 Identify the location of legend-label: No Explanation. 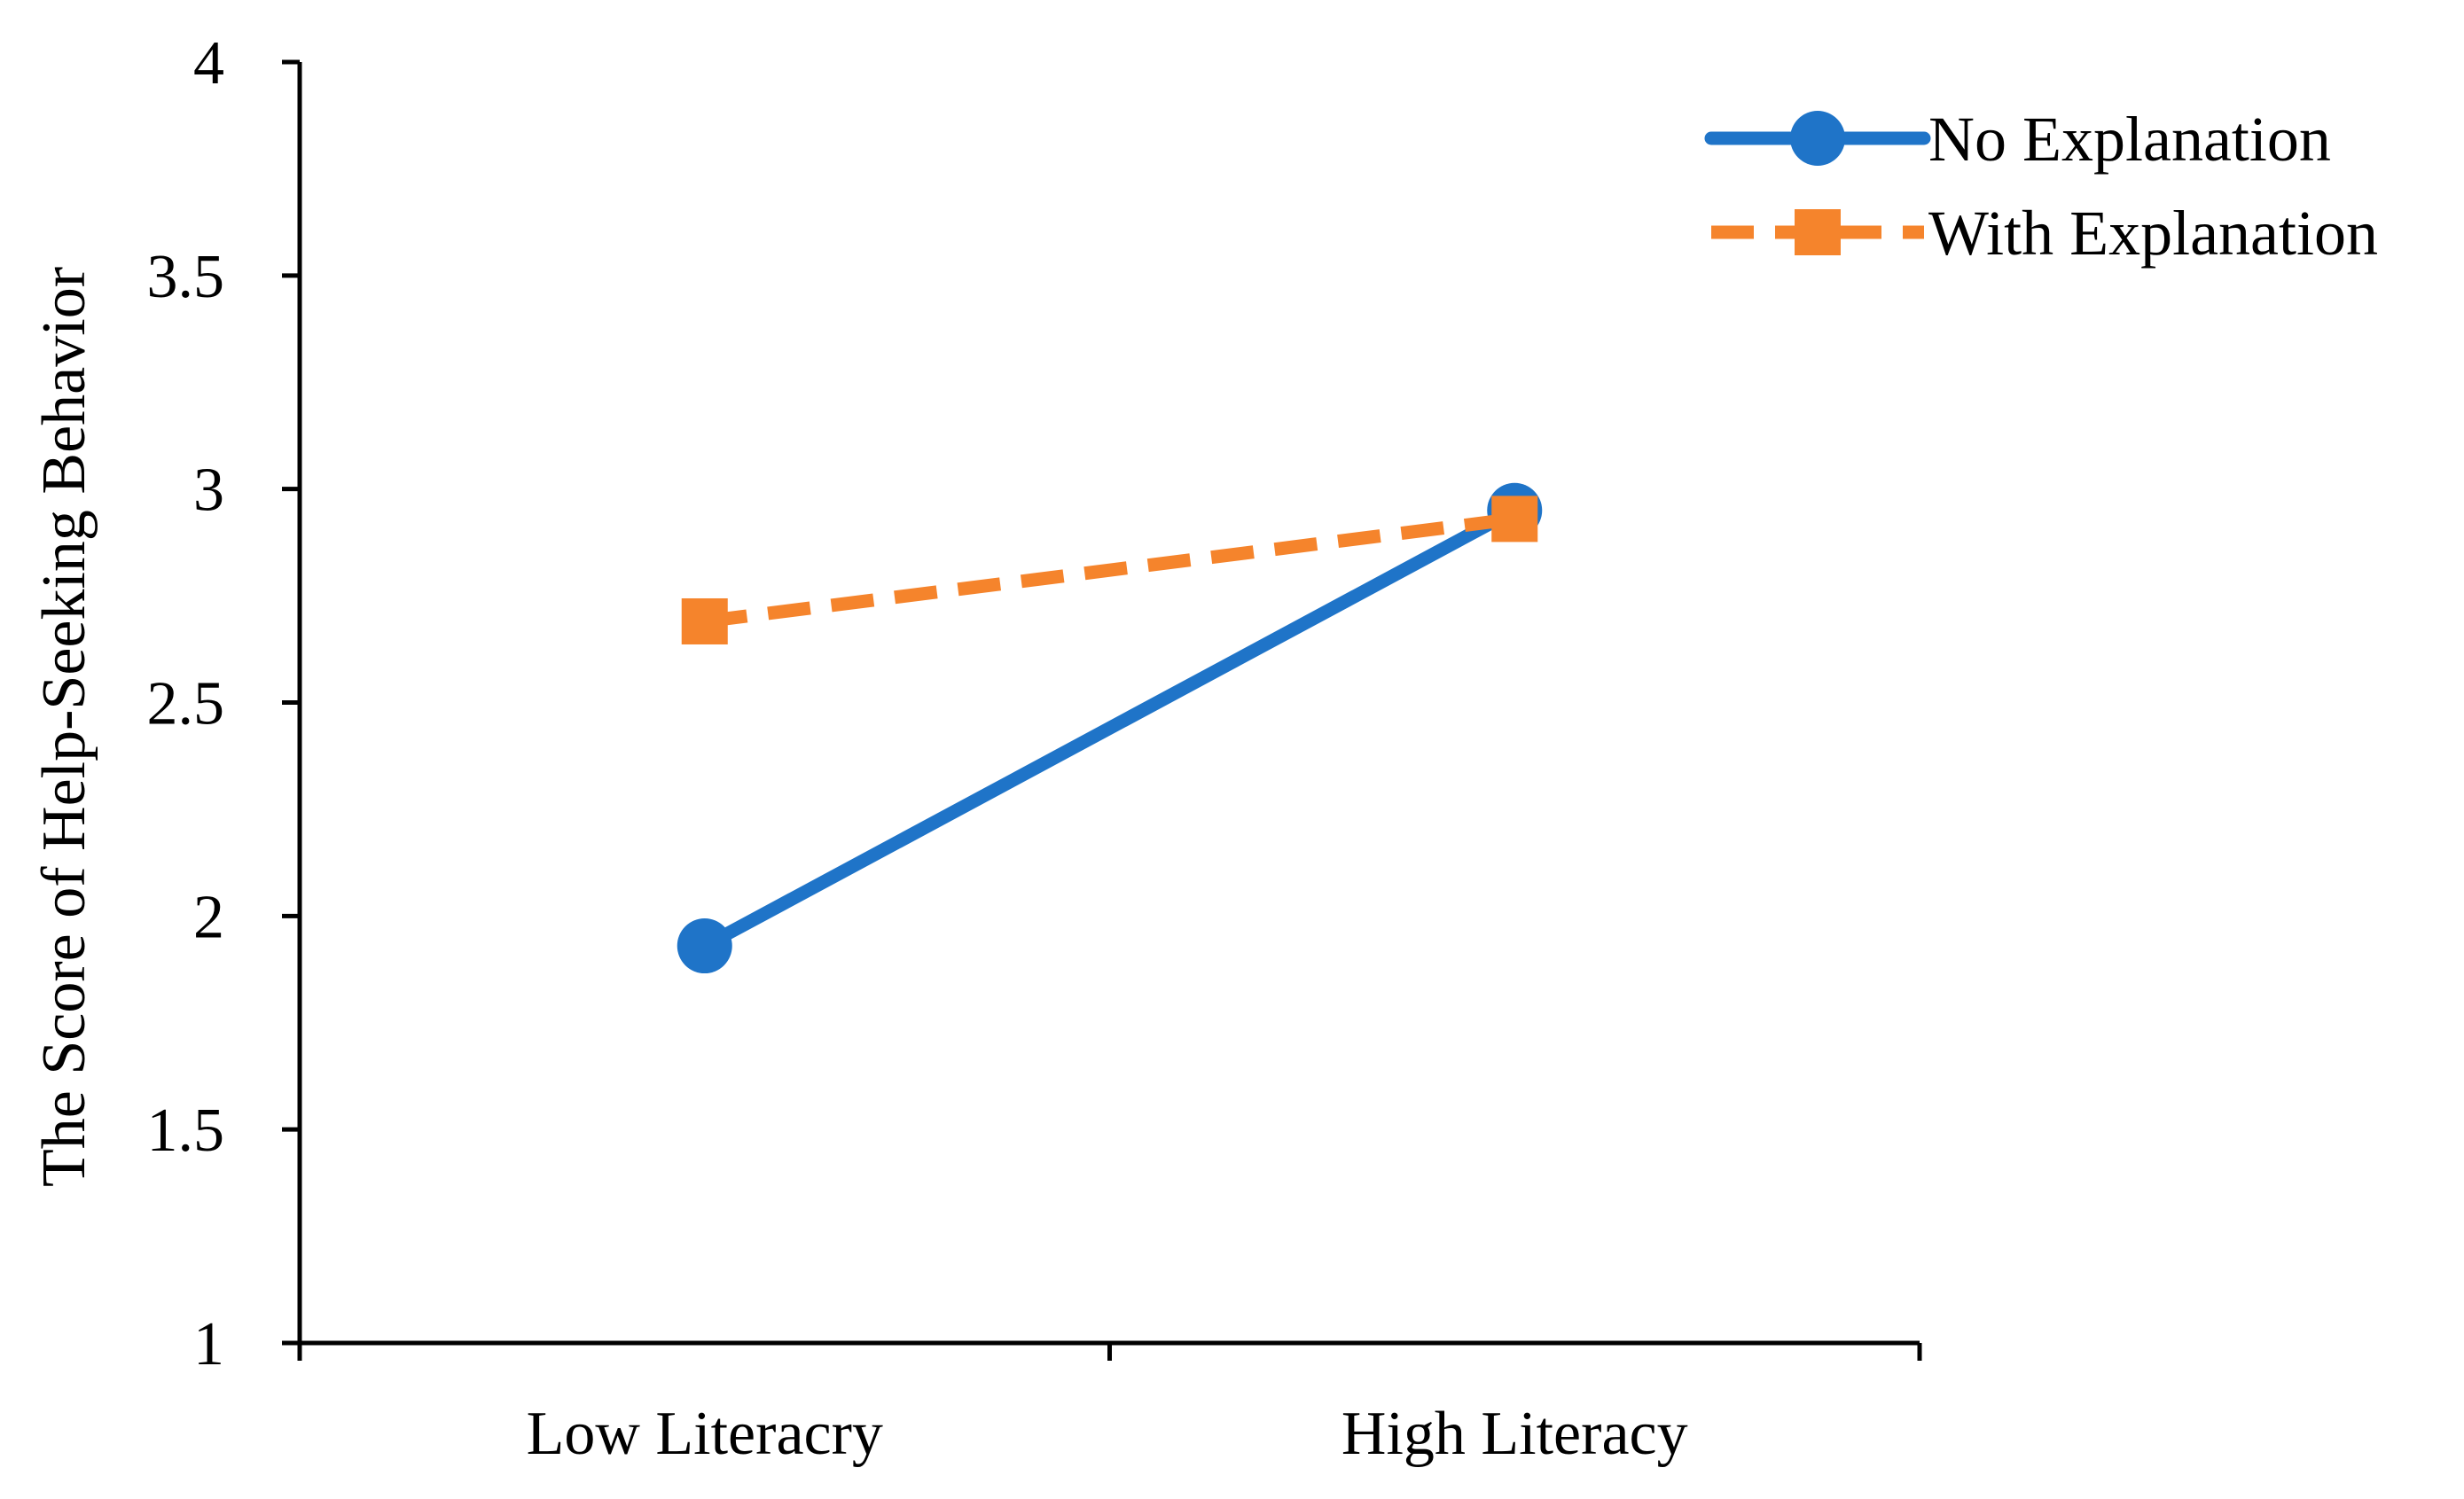
(2129, 139).